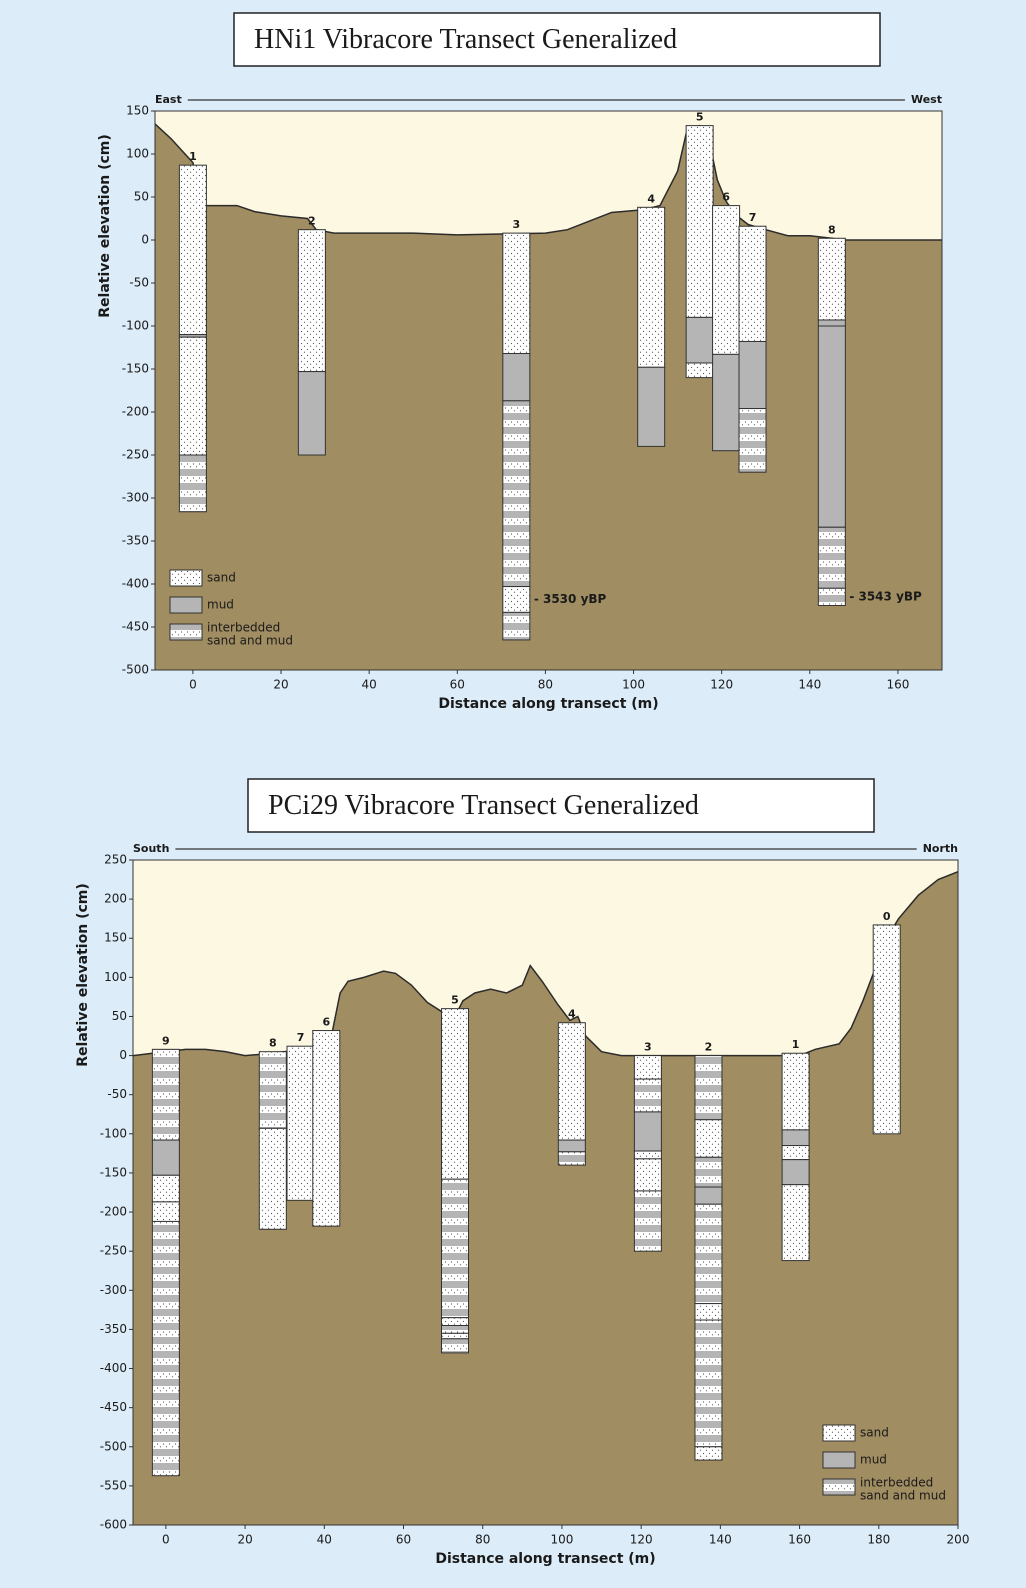 This screenshot has width=1026, height=1588. What do you see at coordinates (700, 117) in the screenshot?
I see `core-name: 5` at bounding box center [700, 117].